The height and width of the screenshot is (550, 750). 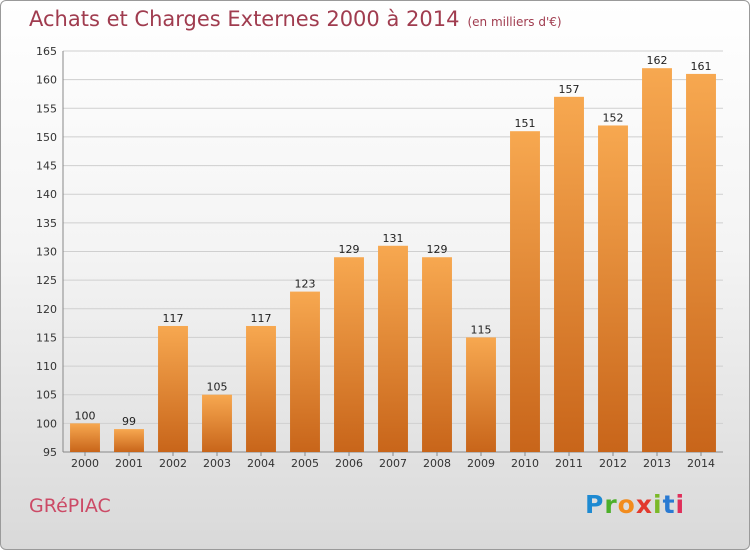 I want to click on x-tick-label: 2001, so click(x=129, y=463).